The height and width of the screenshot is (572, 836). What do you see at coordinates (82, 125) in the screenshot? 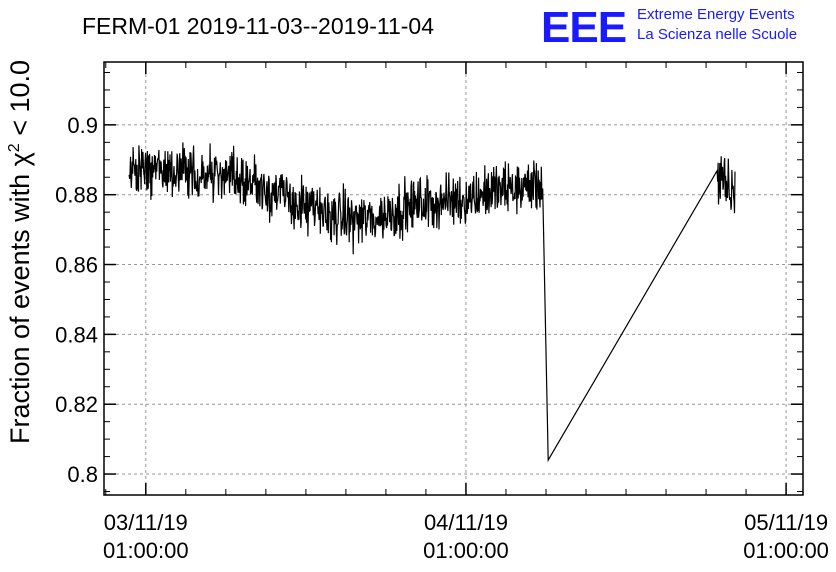
I see `y-tick-label: 0.9` at bounding box center [82, 125].